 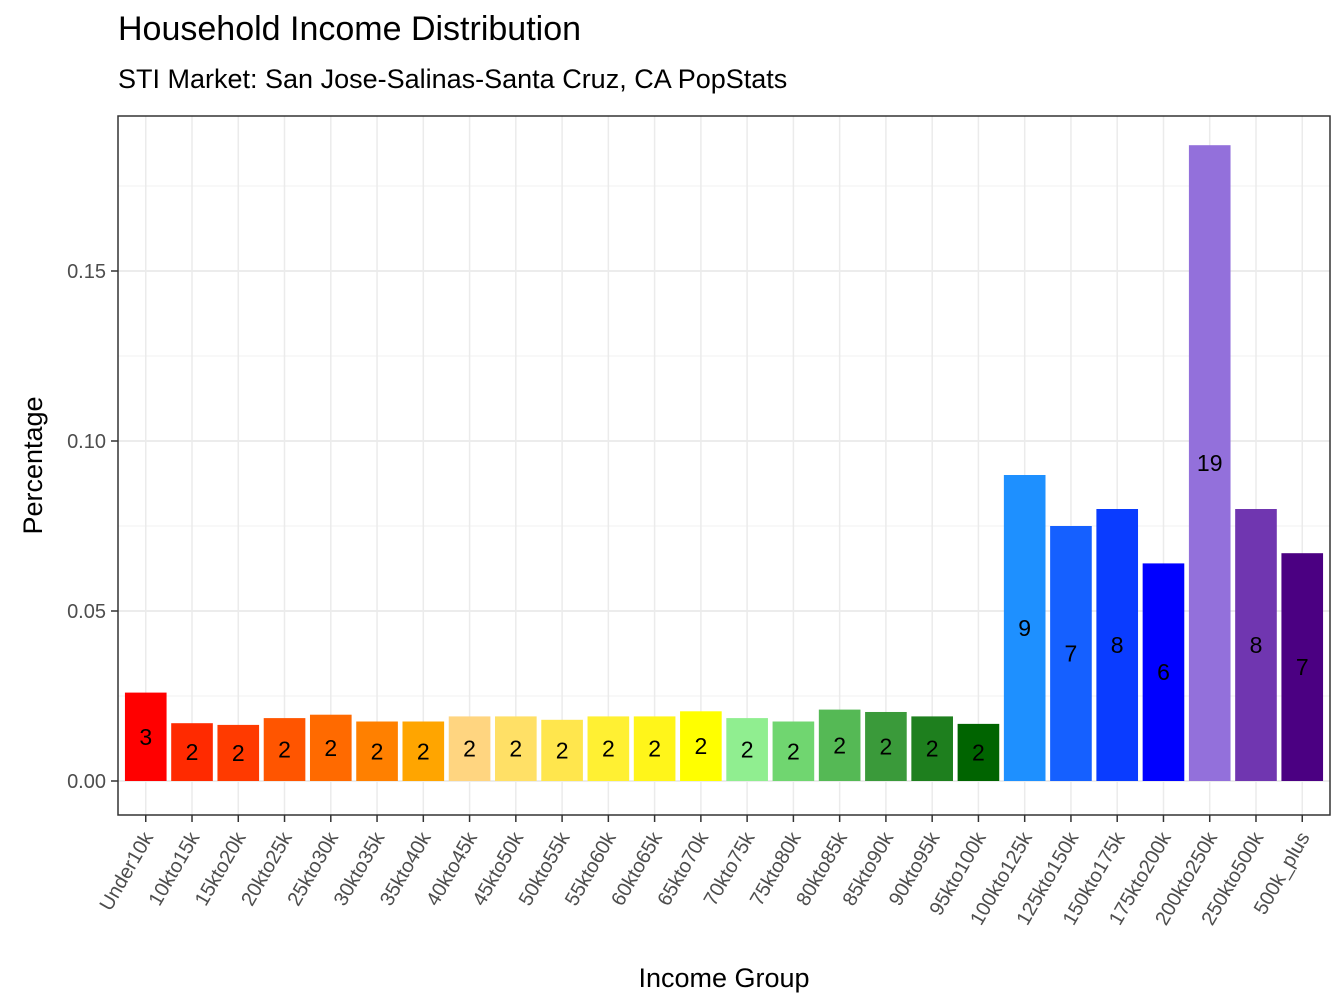 I want to click on y-tick-label: 0.05, so click(x=86, y=612).